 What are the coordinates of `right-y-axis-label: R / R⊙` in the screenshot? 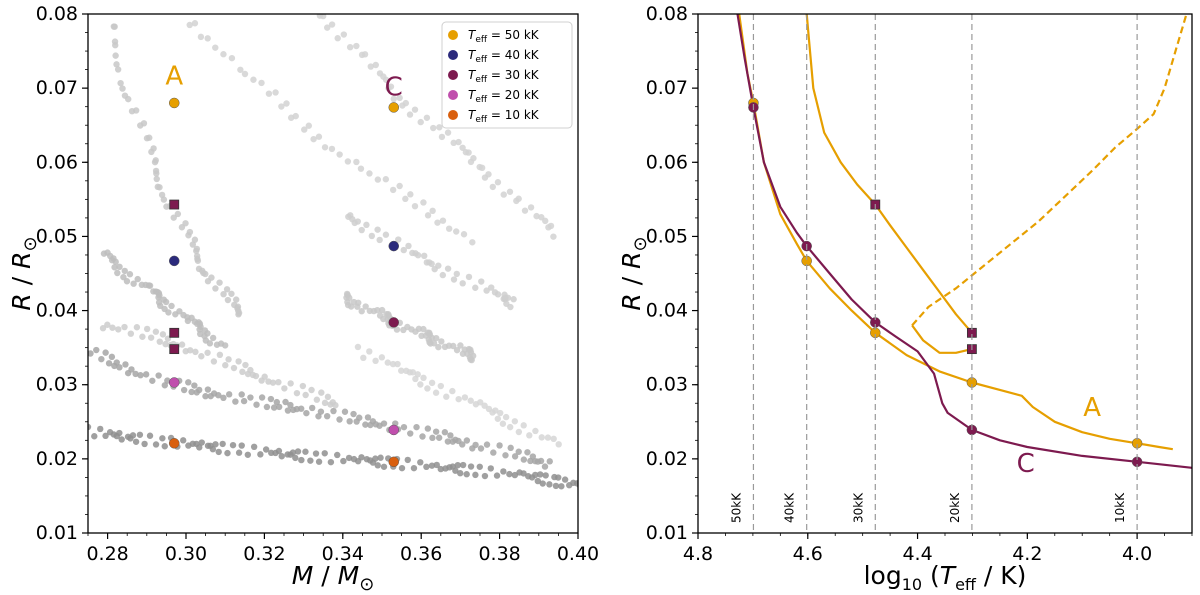 It's located at (634, 273).